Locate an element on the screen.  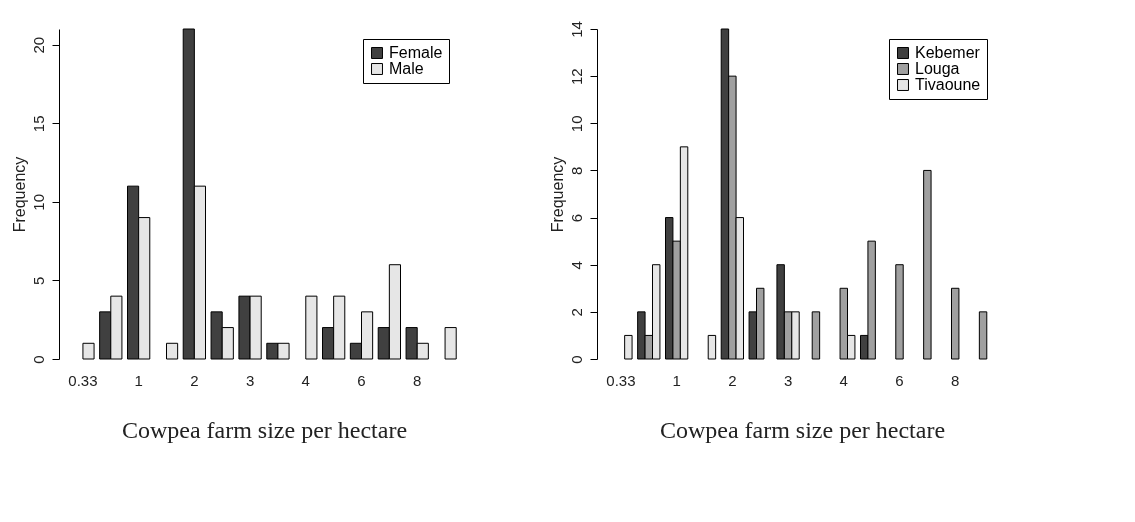
legend-label: Tivaoune is located at coordinates (948, 84).